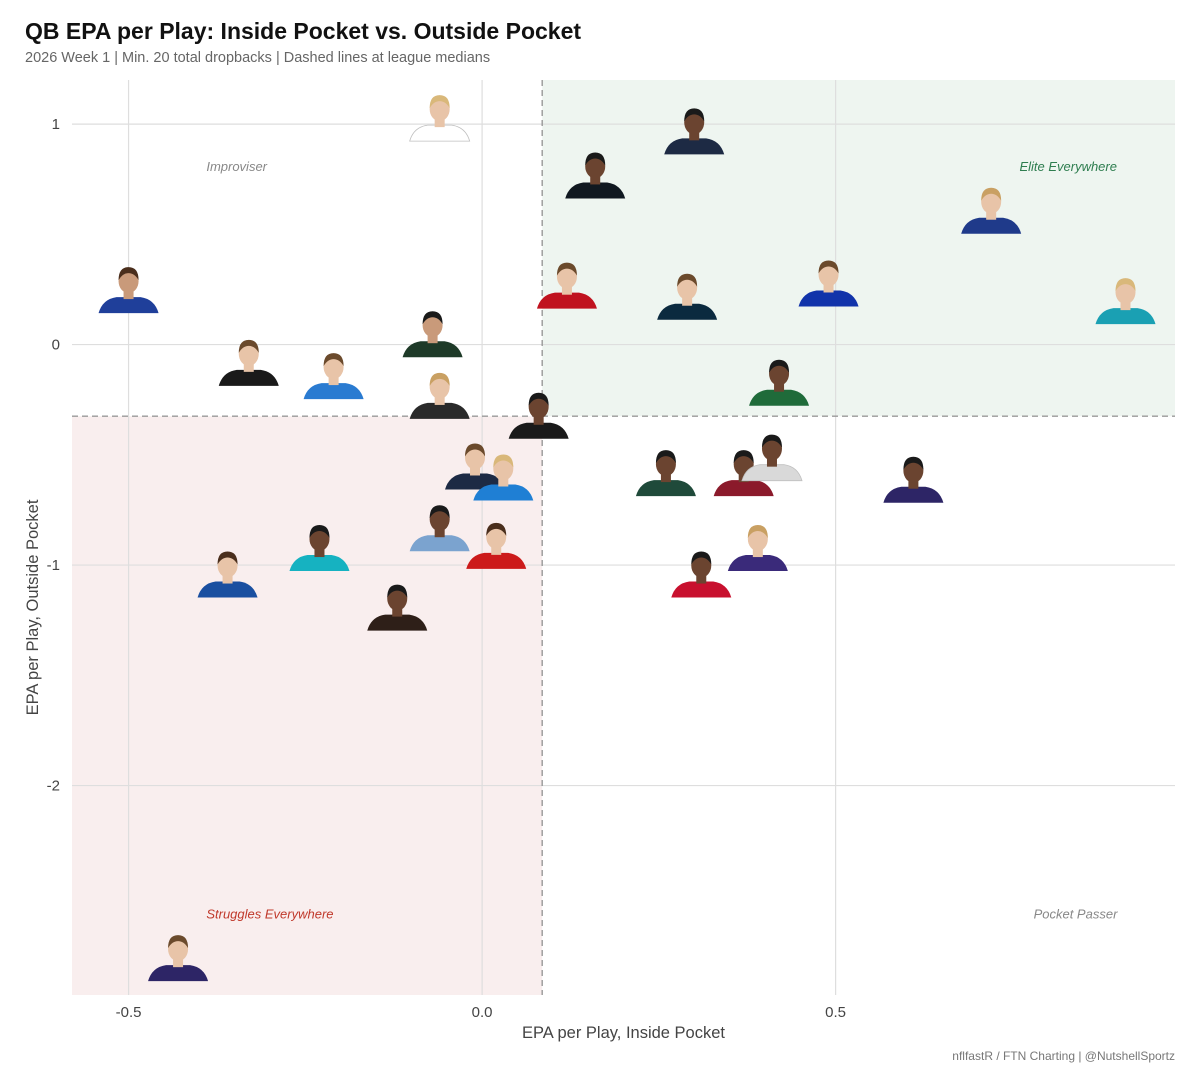 This screenshot has height=1080, width=1200. I want to click on y-tick-label: -2, so click(53, 786).